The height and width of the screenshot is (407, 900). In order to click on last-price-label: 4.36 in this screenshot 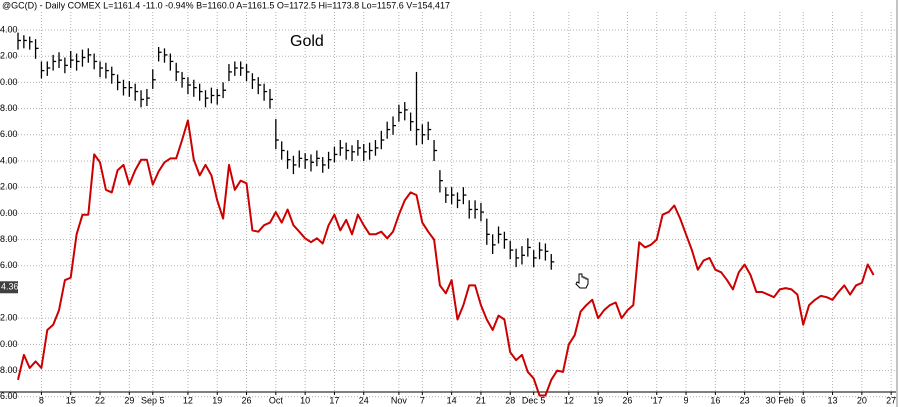, I will do `click(10, 287)`.